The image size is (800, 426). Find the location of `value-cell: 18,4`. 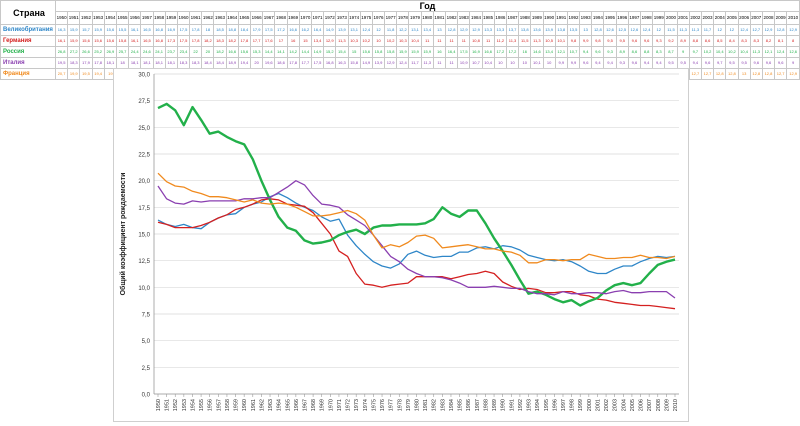

value-cell: 18,4 is located at coordinates (208, 63).